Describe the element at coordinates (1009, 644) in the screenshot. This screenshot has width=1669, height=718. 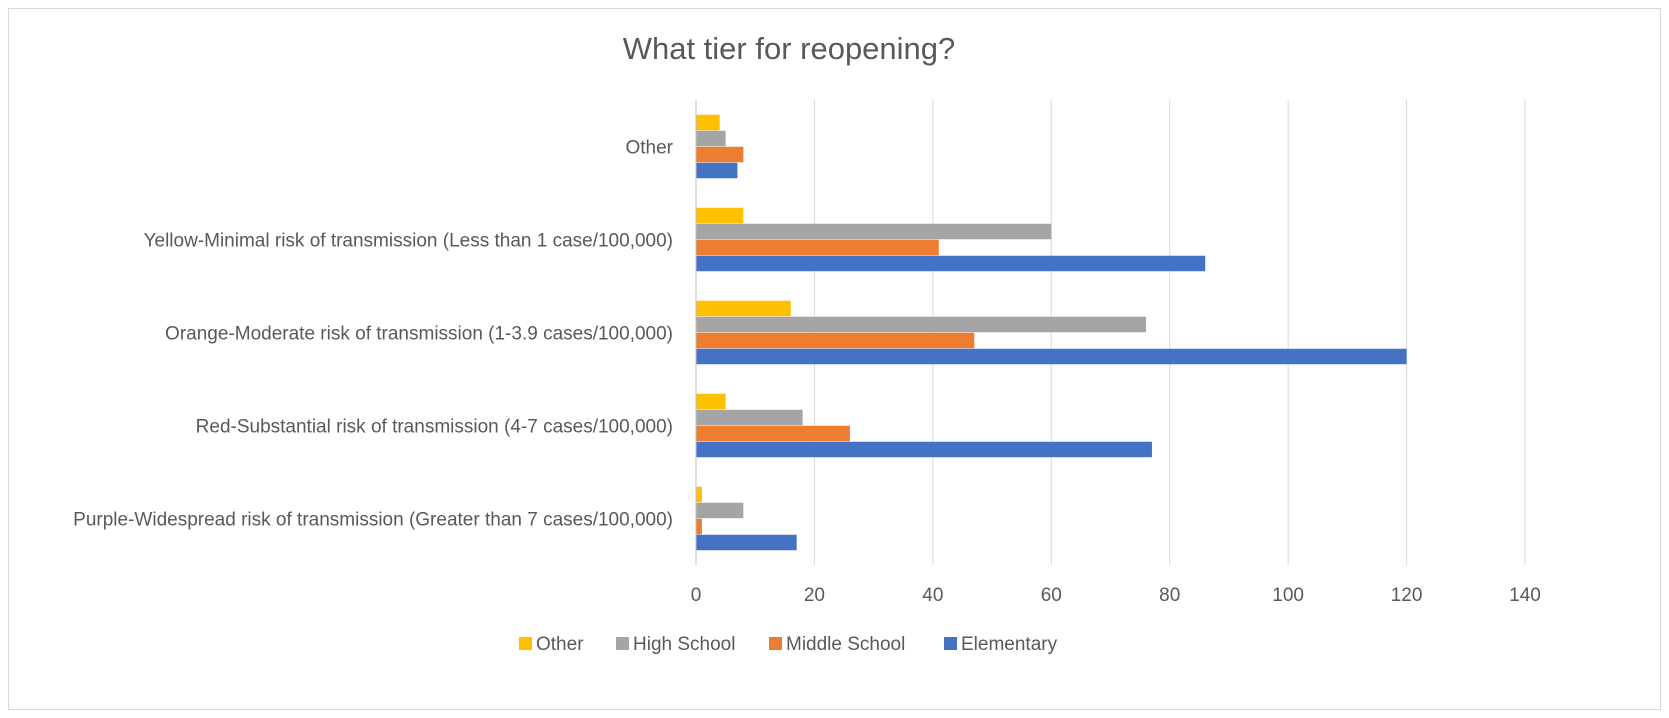
I see `legend-label: Elementary` at that location.